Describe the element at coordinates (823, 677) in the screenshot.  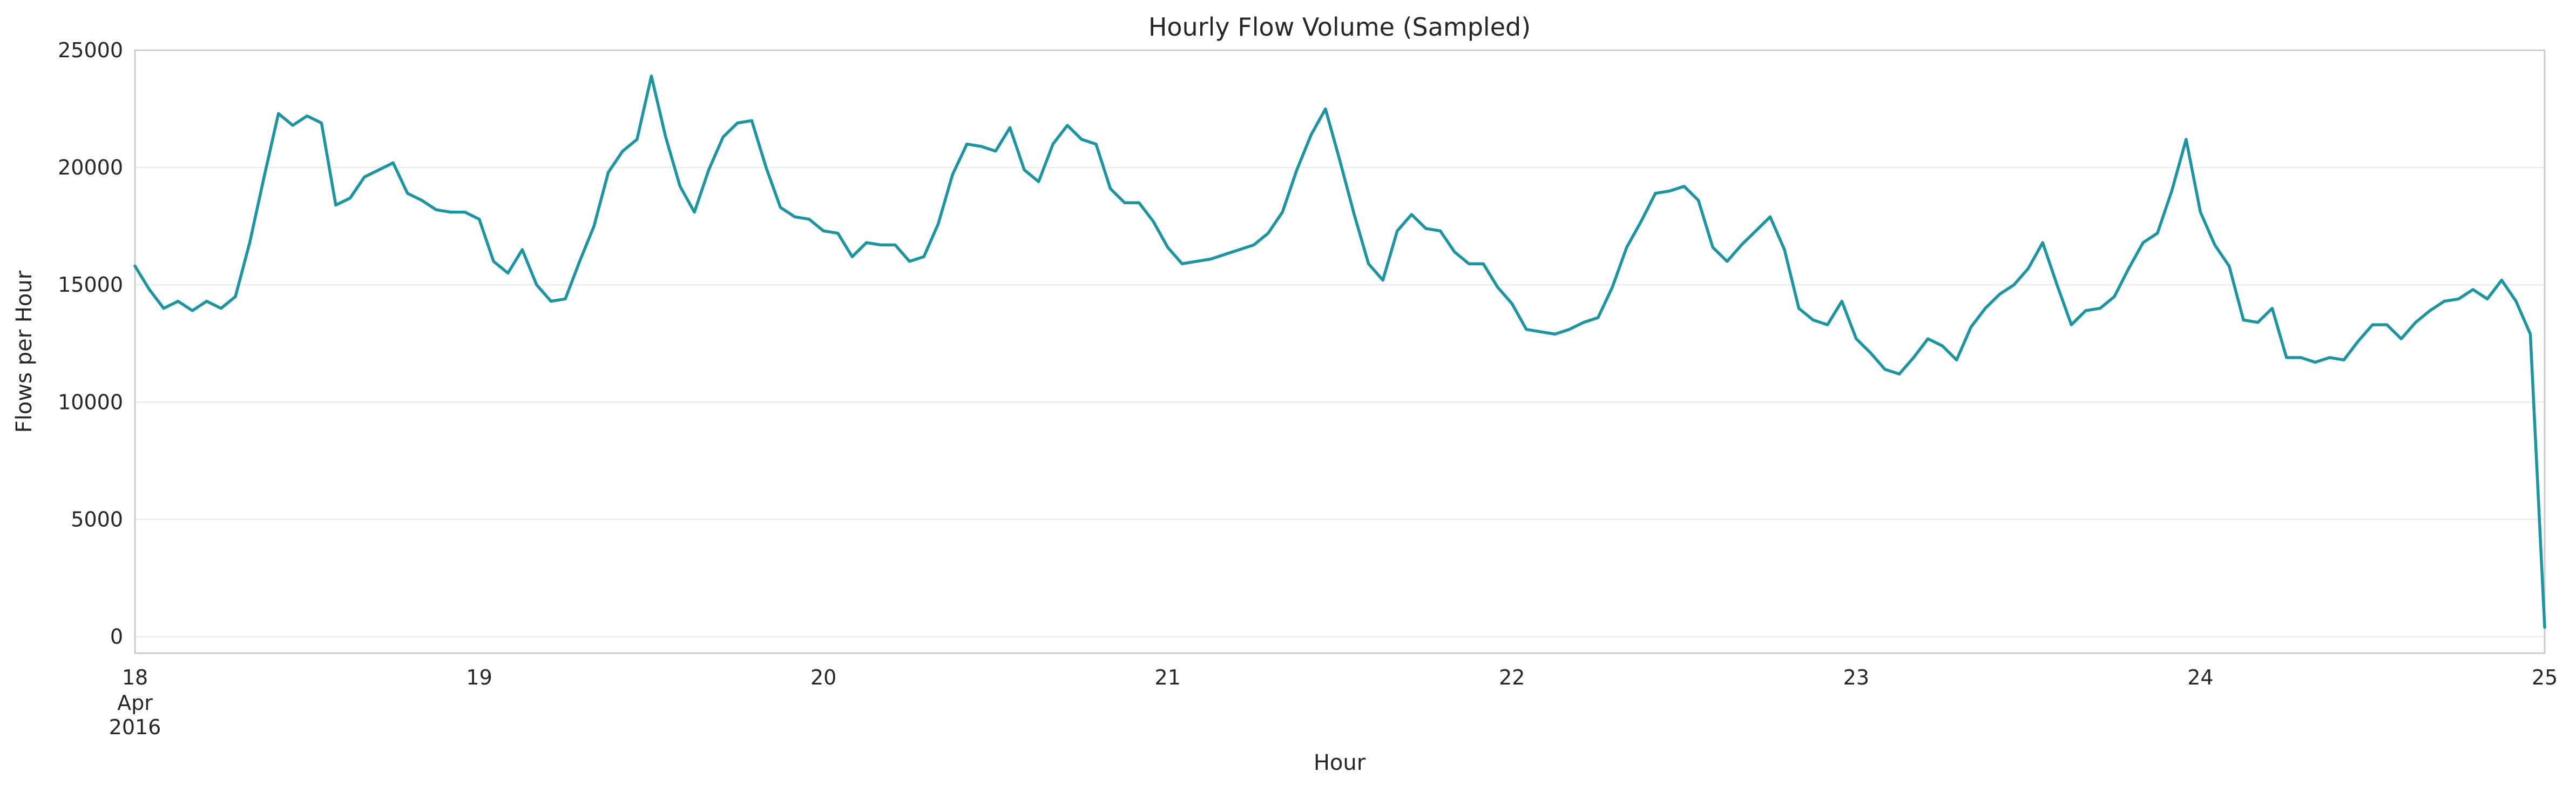
I see `x-tick-label: 20` at that location.